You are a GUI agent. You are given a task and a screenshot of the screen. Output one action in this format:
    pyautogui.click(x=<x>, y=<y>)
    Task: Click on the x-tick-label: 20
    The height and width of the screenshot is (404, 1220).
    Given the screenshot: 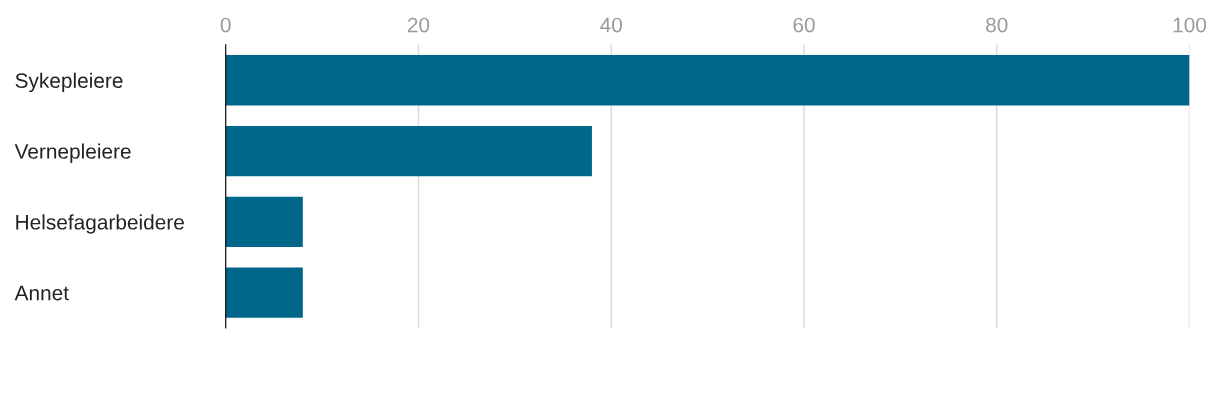 What is the action you would take?
    pyautogui.click(x=418, y=25)
    